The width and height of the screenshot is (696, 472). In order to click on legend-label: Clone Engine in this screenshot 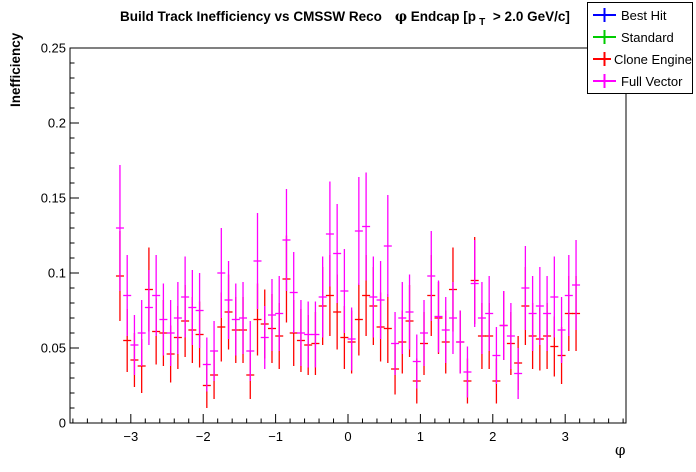, I will do `click(652, 59)`.